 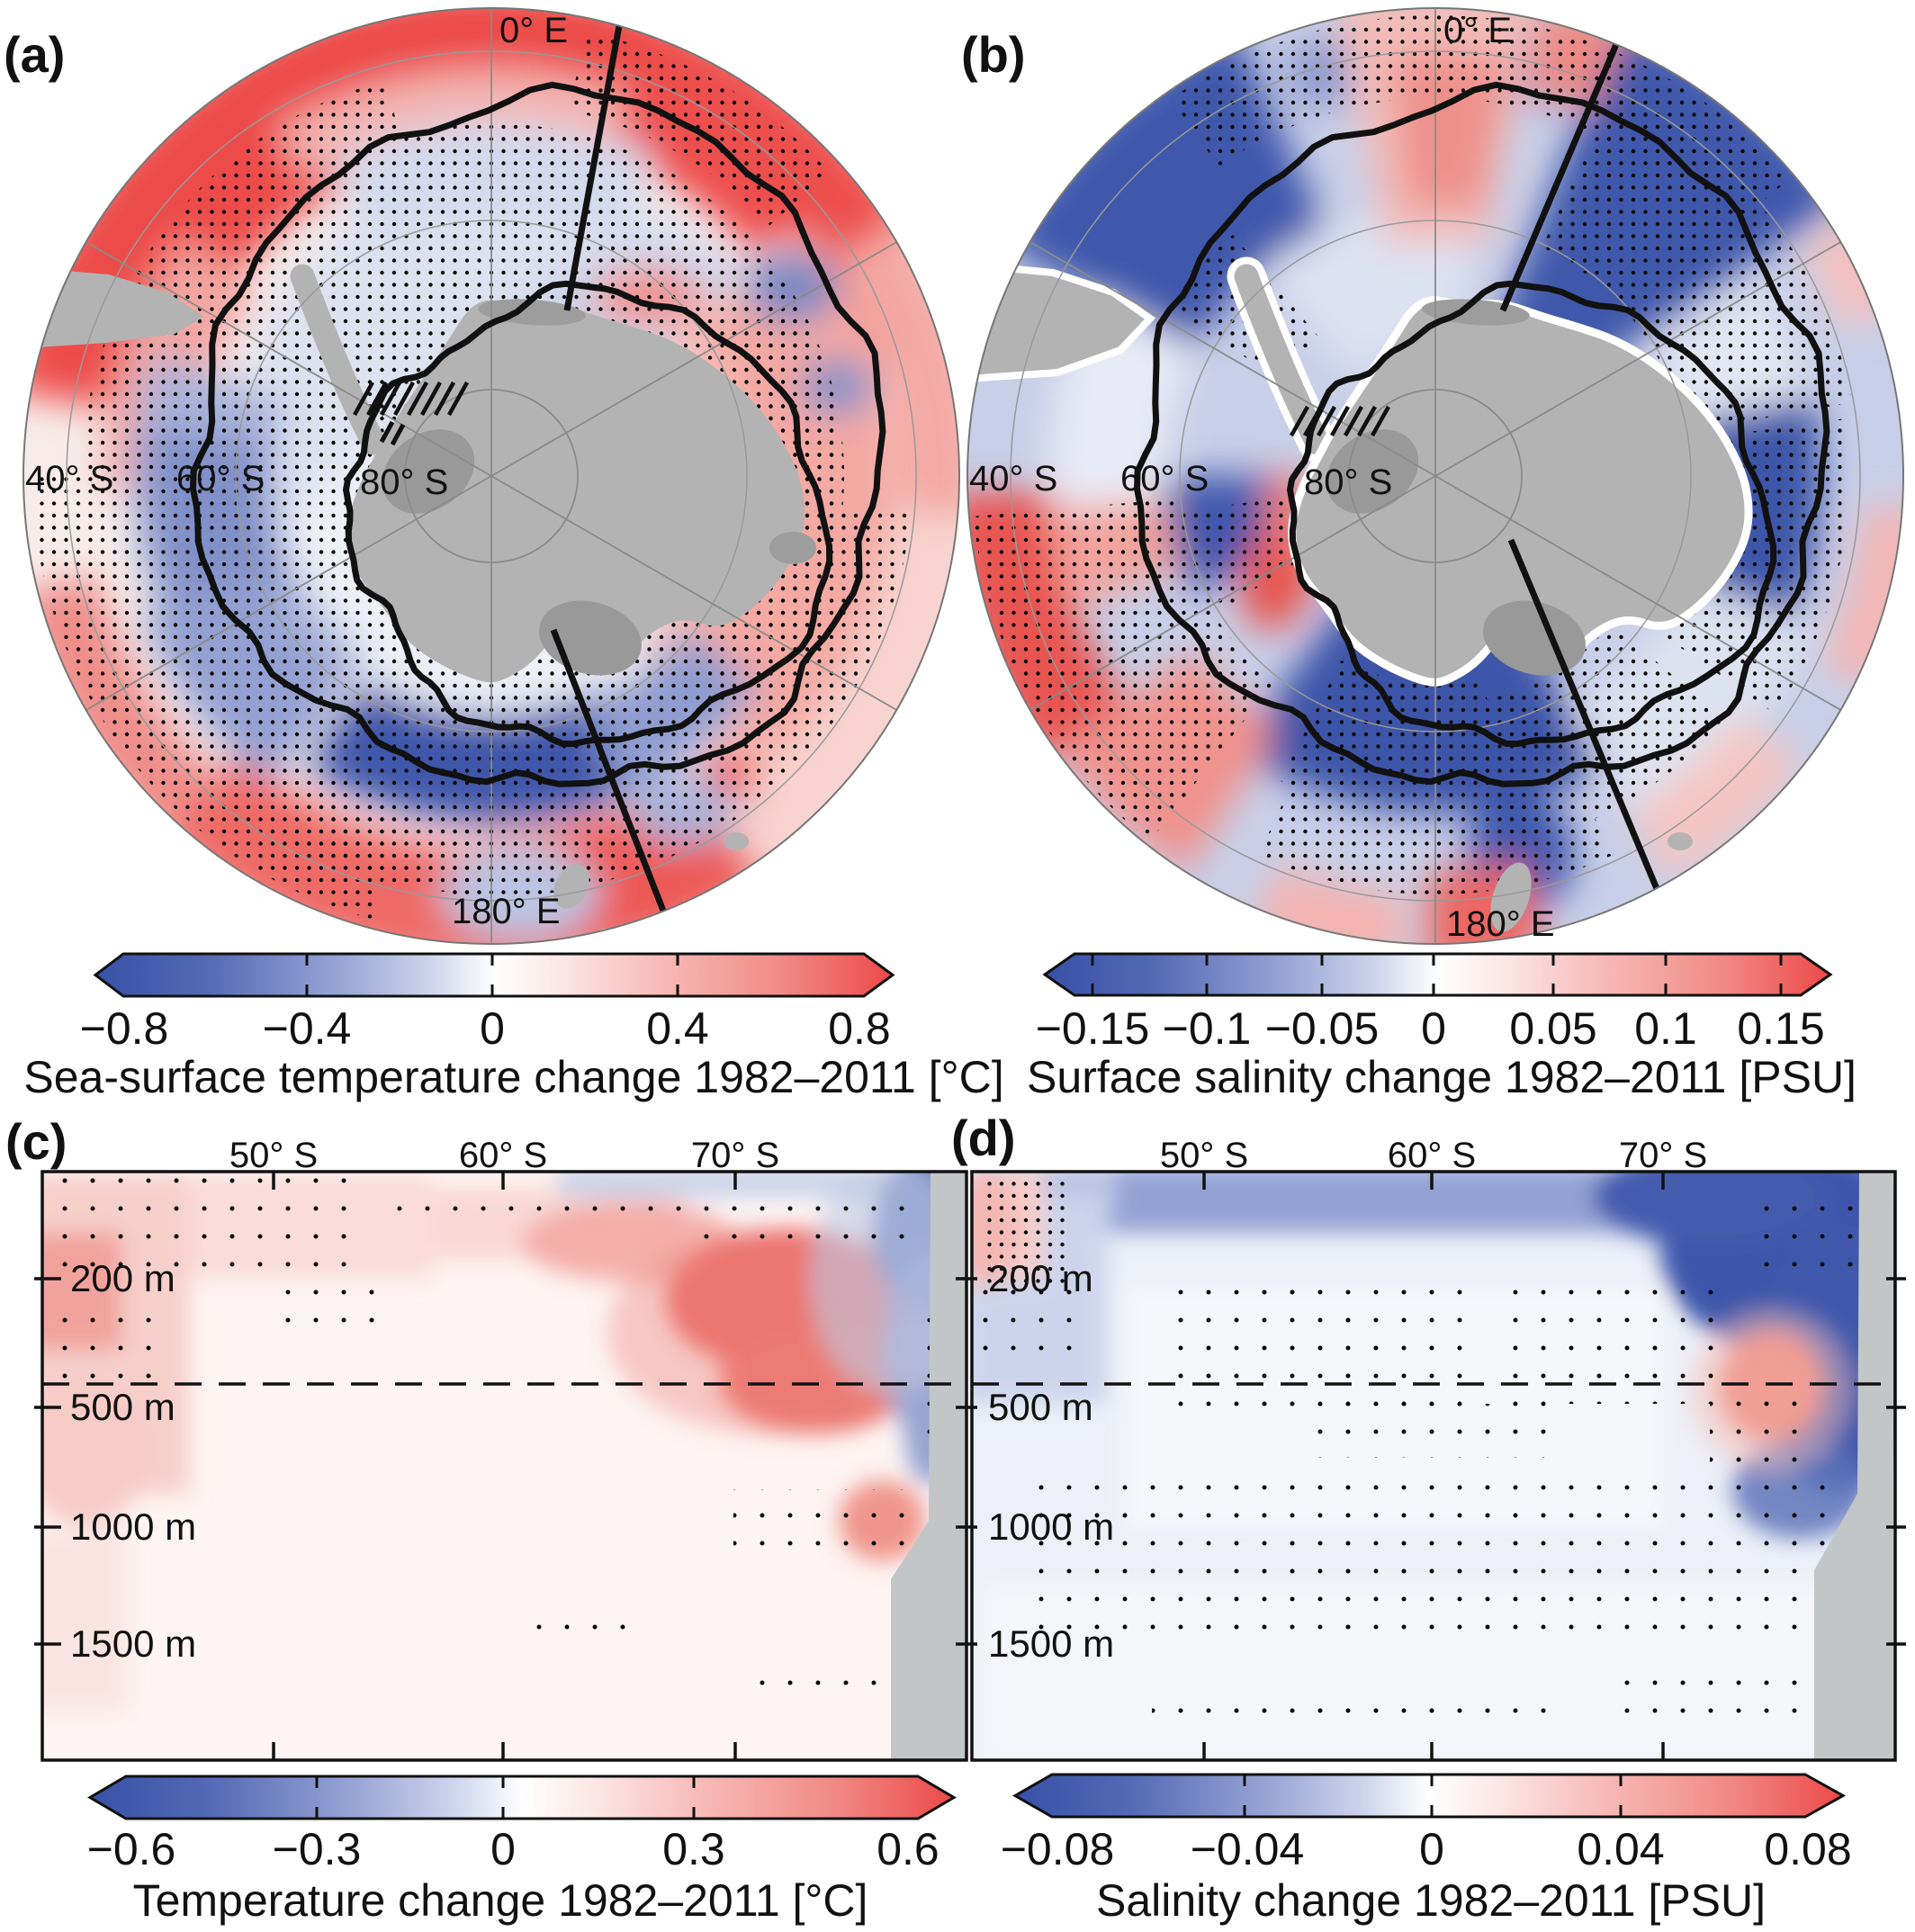 What do you see at coordinates (124, 1028) in the screenshot?
I see `svg-text: −0.8` at bounding box center [124, 1028].